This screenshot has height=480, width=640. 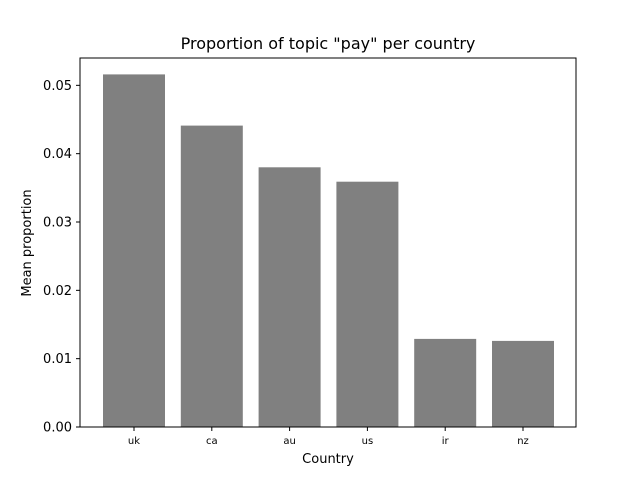 I want to click on x-tick-label: us, so click(x=368, y=441).